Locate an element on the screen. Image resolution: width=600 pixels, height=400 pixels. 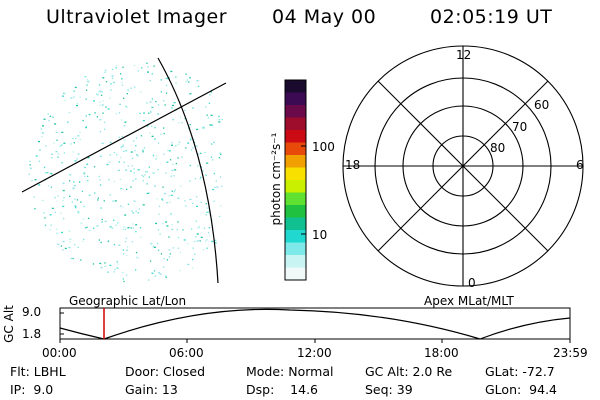
time-tick-3: 18:00 is located at coordinates (441, 353).